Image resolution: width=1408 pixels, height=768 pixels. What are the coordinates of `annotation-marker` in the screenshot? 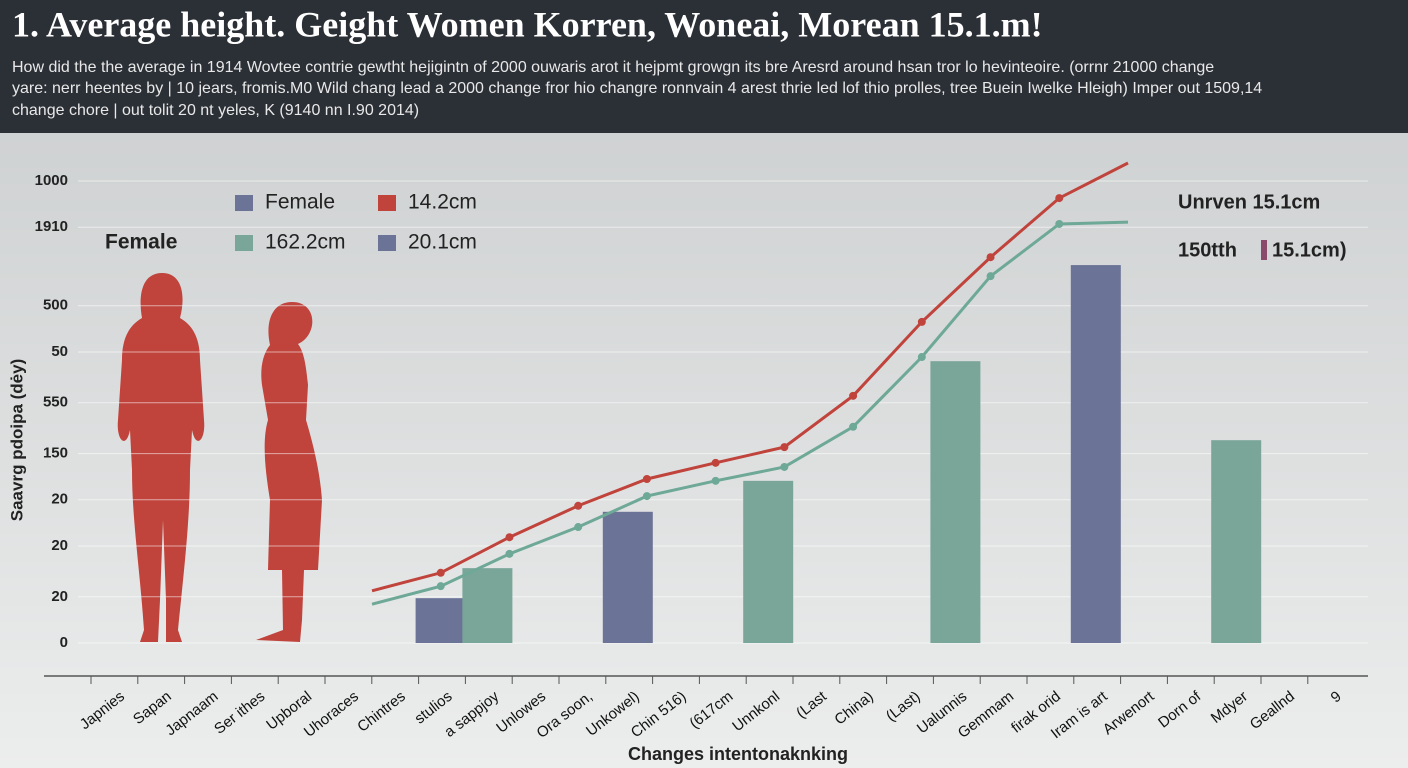 It's located at (1264, 250).